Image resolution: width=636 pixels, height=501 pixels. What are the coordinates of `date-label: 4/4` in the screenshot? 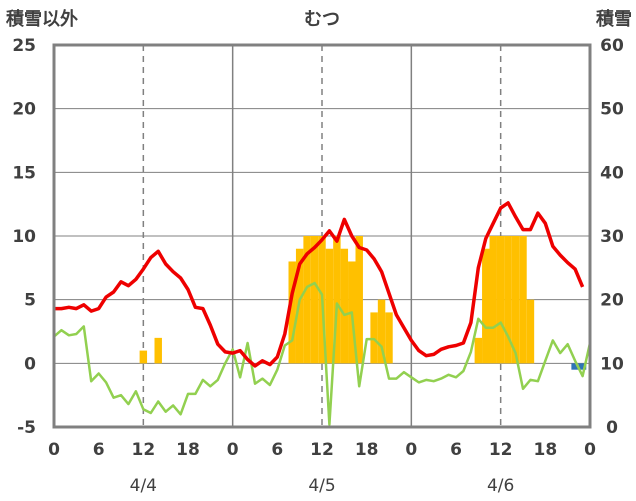 It's located at (143, 486).